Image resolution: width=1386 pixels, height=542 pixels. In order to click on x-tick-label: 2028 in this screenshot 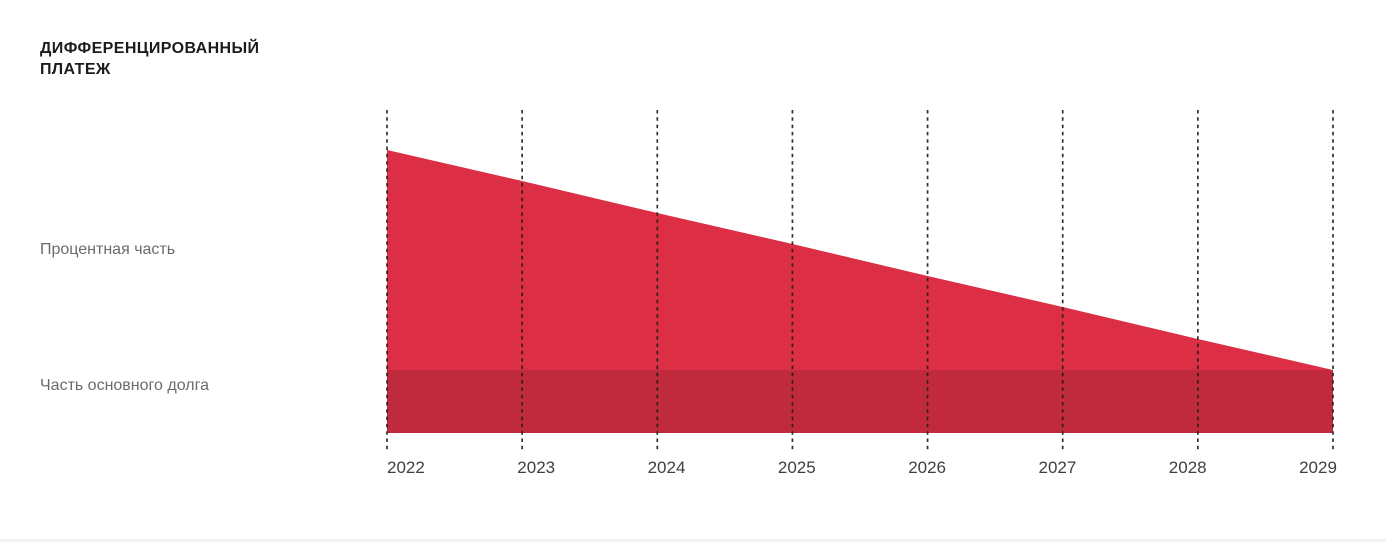, I will do `click(1187, 467)`.